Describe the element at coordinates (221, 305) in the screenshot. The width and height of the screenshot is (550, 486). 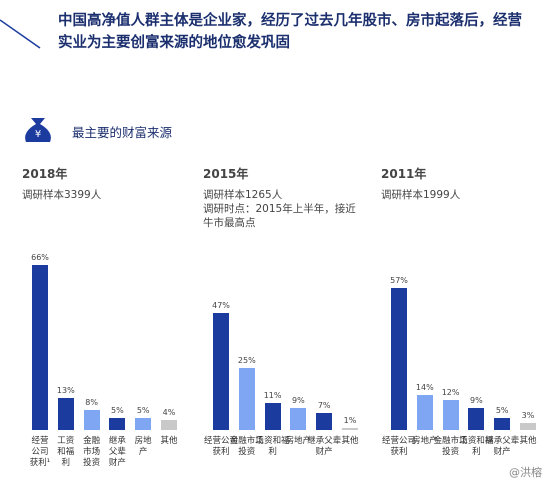
I see `value-label: 47%` at that location.